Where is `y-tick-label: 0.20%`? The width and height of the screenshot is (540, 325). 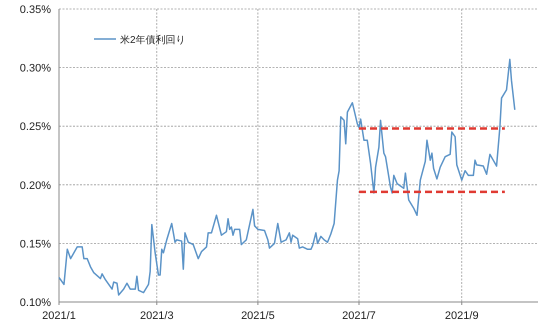
y-tick-label: 0.20% is located at coordinates (36, 186).